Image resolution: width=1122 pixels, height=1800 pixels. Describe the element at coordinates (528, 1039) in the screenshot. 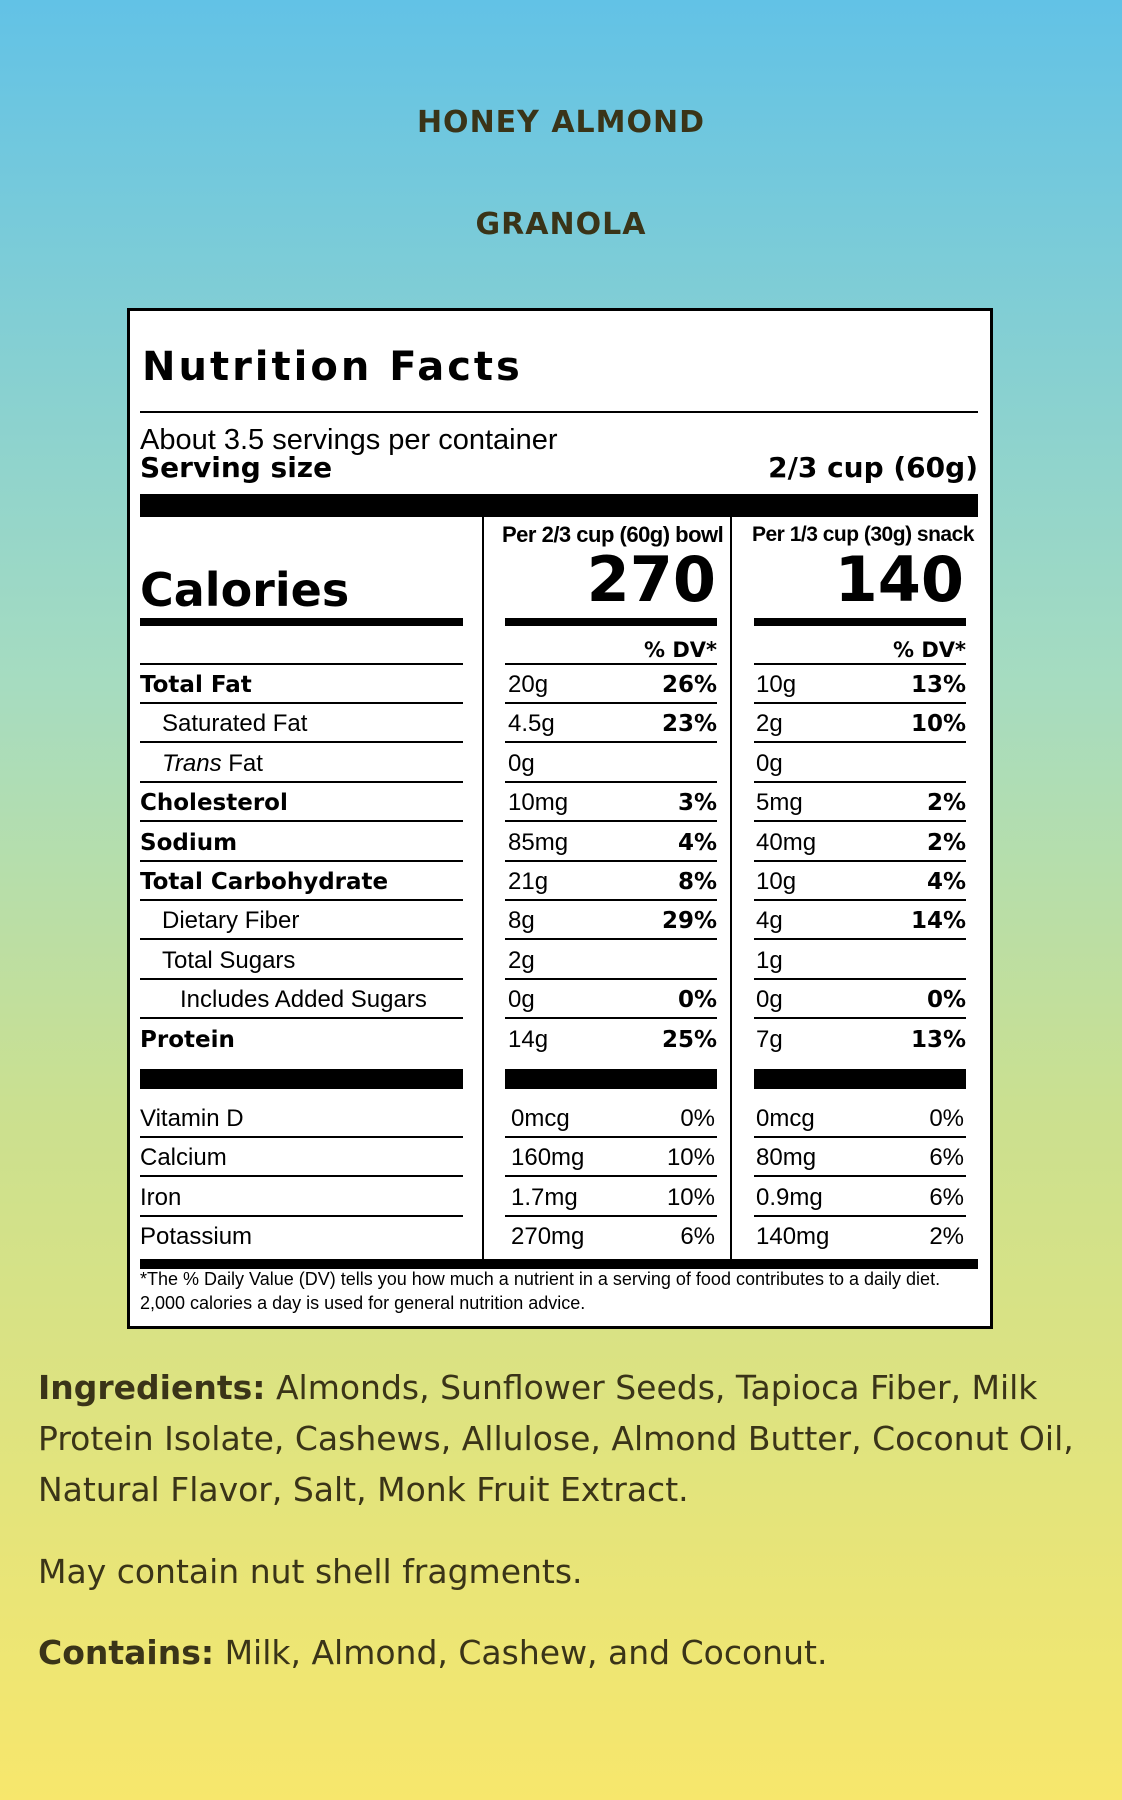

I see `col1-amount: 14g` at that location.